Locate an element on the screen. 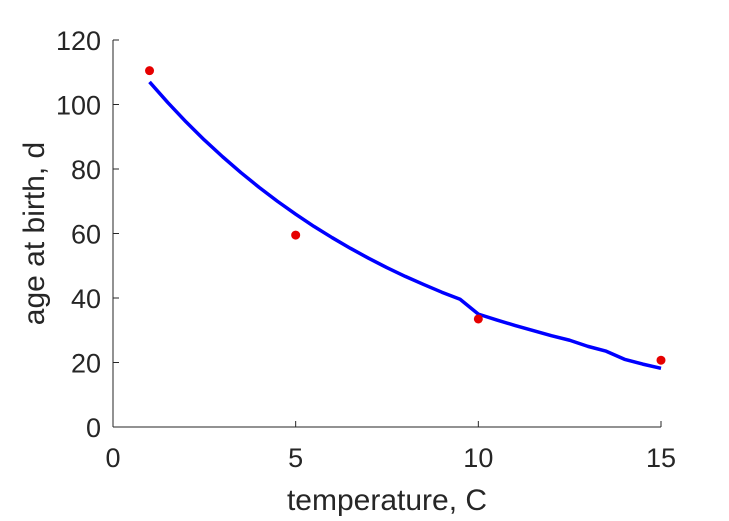 The image size is (729, 521). y-tick-label: 40 is located at coordinates (86, 299).